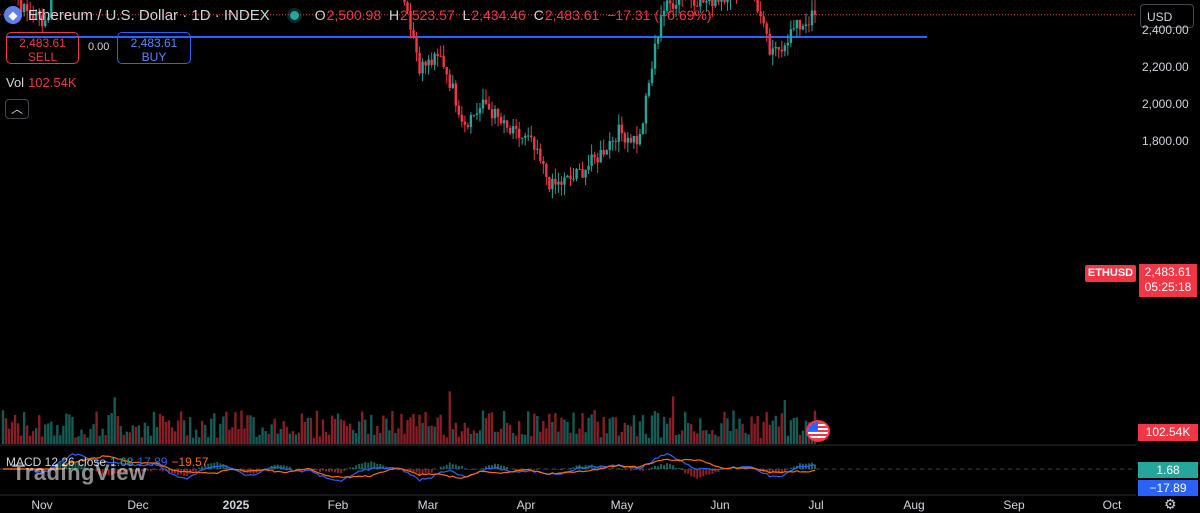  What do you see at coordinates (79, 473) in the screenshot?
I see `tradingview-logo: TradingView` at bounding box center [79, 473].